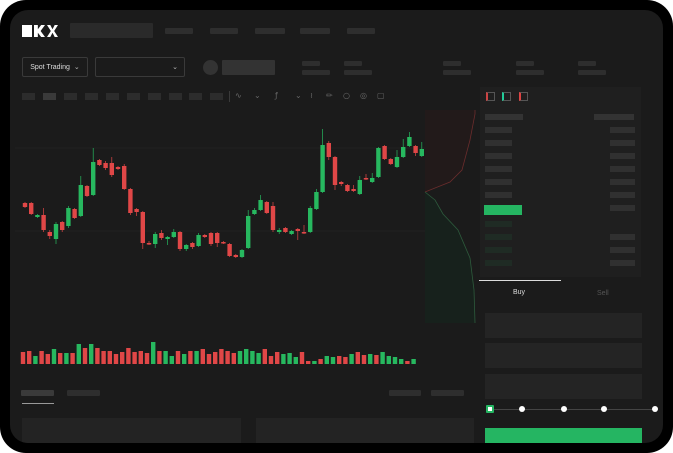  I want to click on draw-icon: ✏, so click(329, 95).